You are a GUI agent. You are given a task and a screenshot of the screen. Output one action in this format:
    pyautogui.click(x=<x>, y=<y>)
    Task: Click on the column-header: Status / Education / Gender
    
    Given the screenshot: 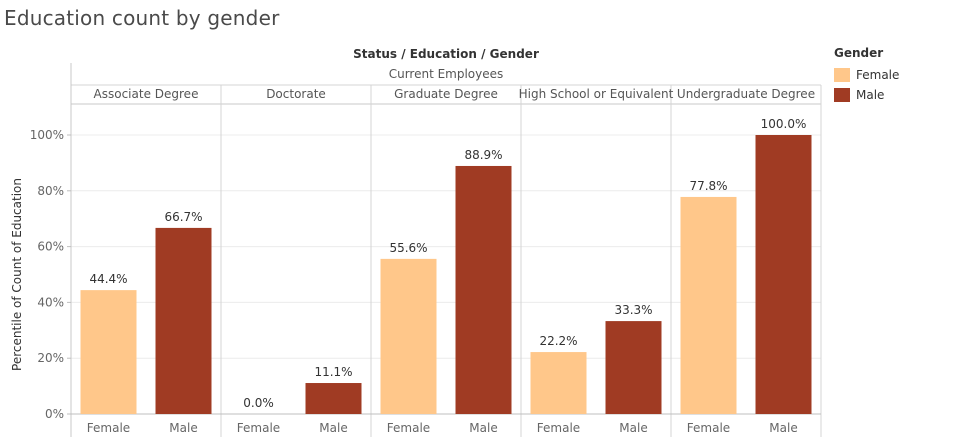 What is the action you would take?
    pyautogui.click(x=446, y=54)
    